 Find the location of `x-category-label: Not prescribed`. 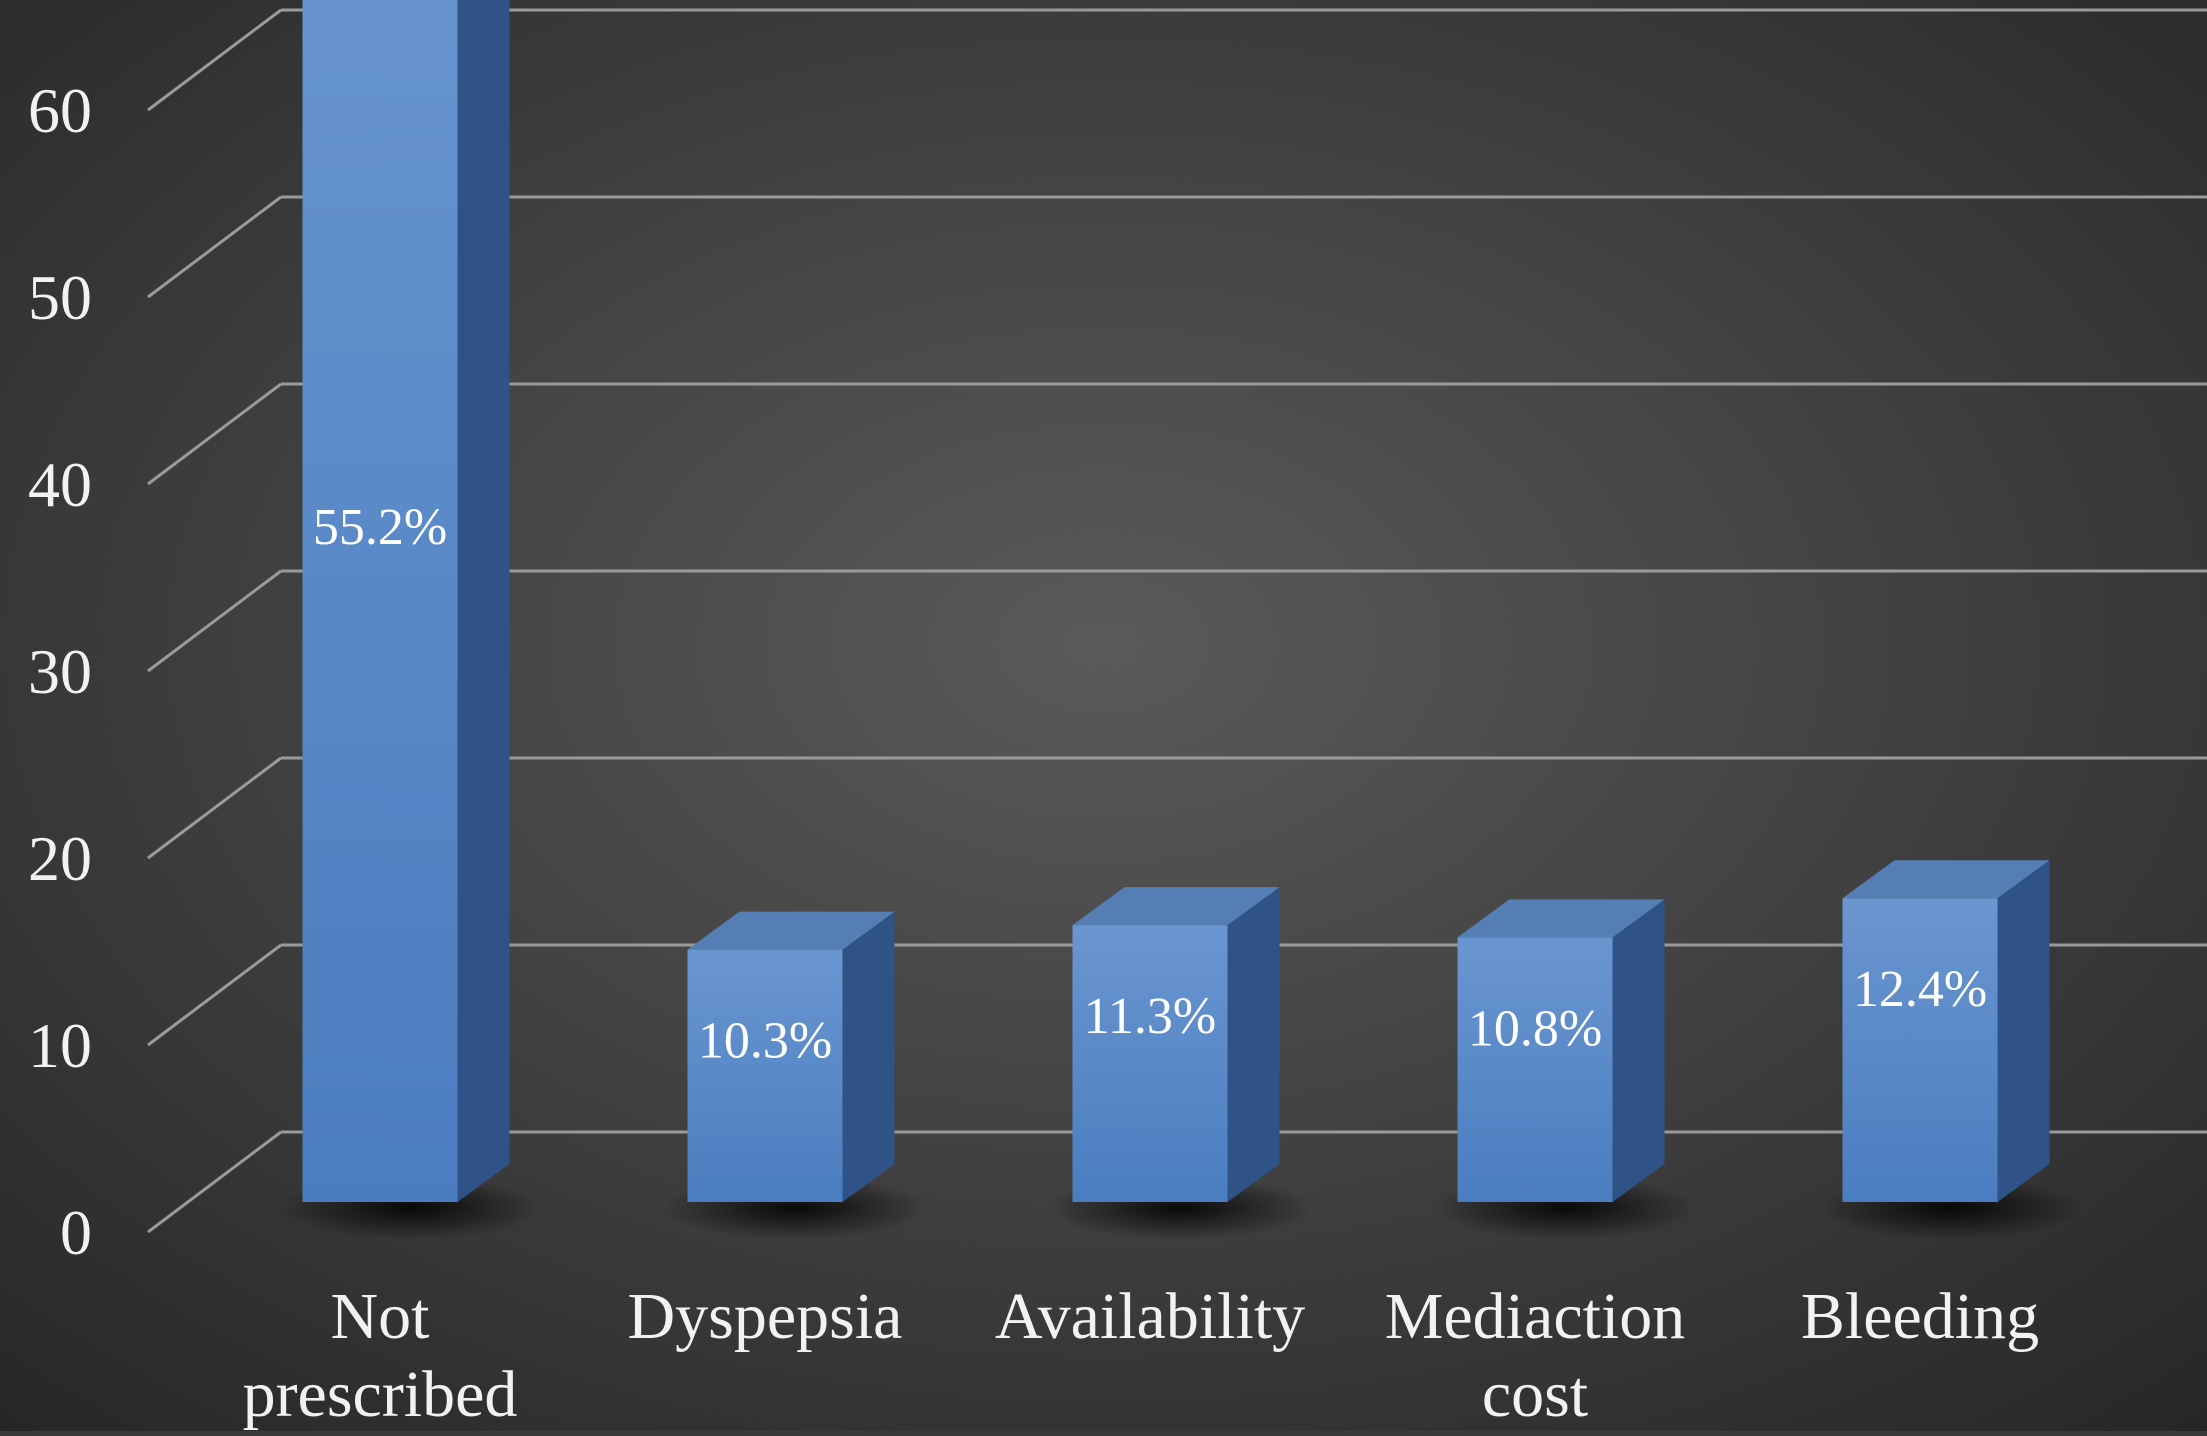

x-category-label: Not prescribed is located at coordinates (380, 1355).